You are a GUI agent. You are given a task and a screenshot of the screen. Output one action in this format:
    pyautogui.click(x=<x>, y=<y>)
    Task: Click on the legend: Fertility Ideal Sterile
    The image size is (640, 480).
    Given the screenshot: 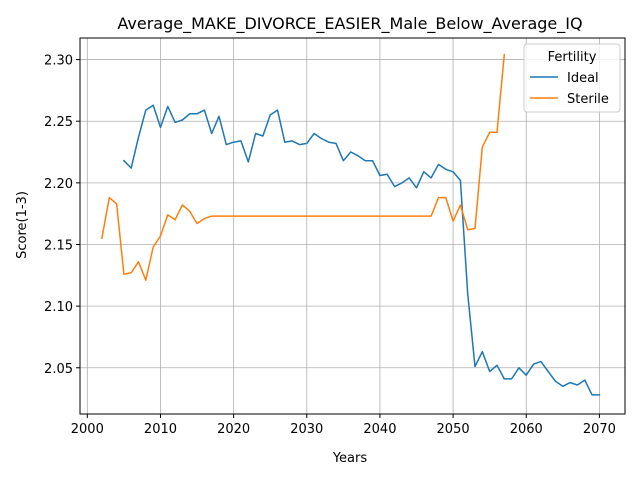 What is the action you would take?
    pyautogui.click(x=572, y=78)
    